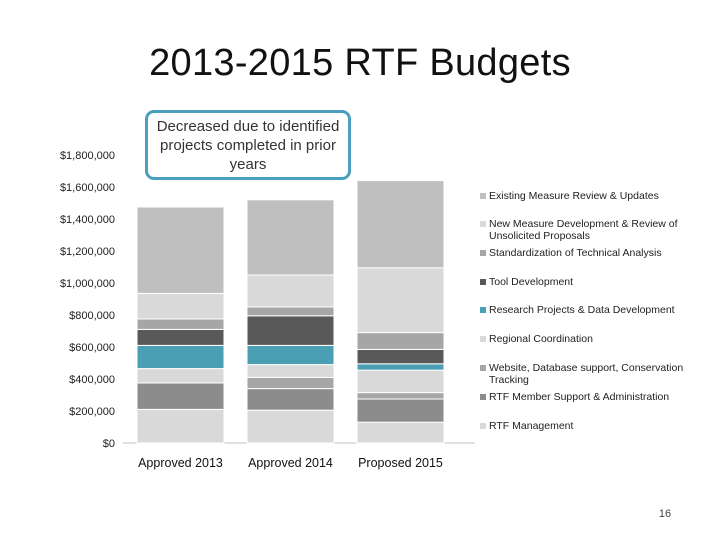  I want to click on y-tick-label: $1,000,000, so click(87, 284).